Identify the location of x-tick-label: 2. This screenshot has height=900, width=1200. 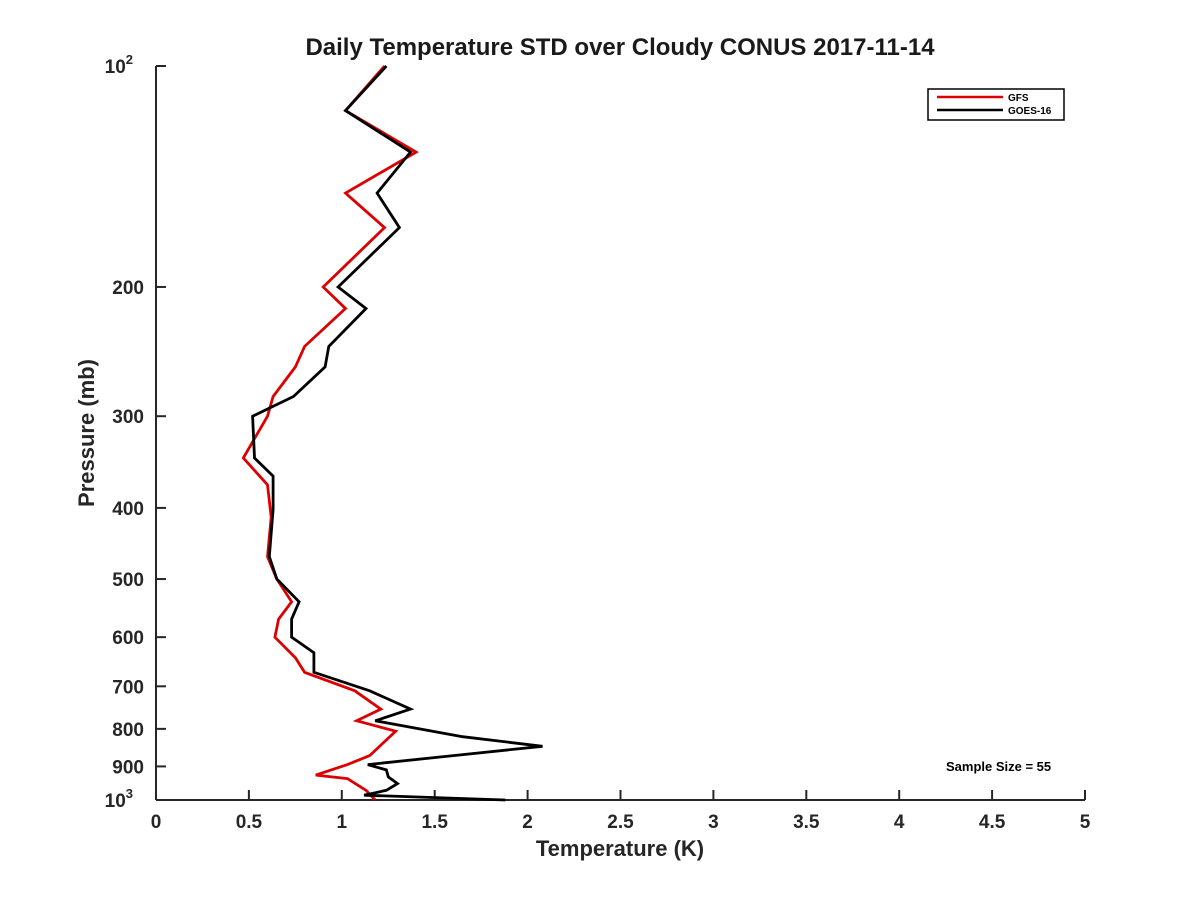
(527, 822).